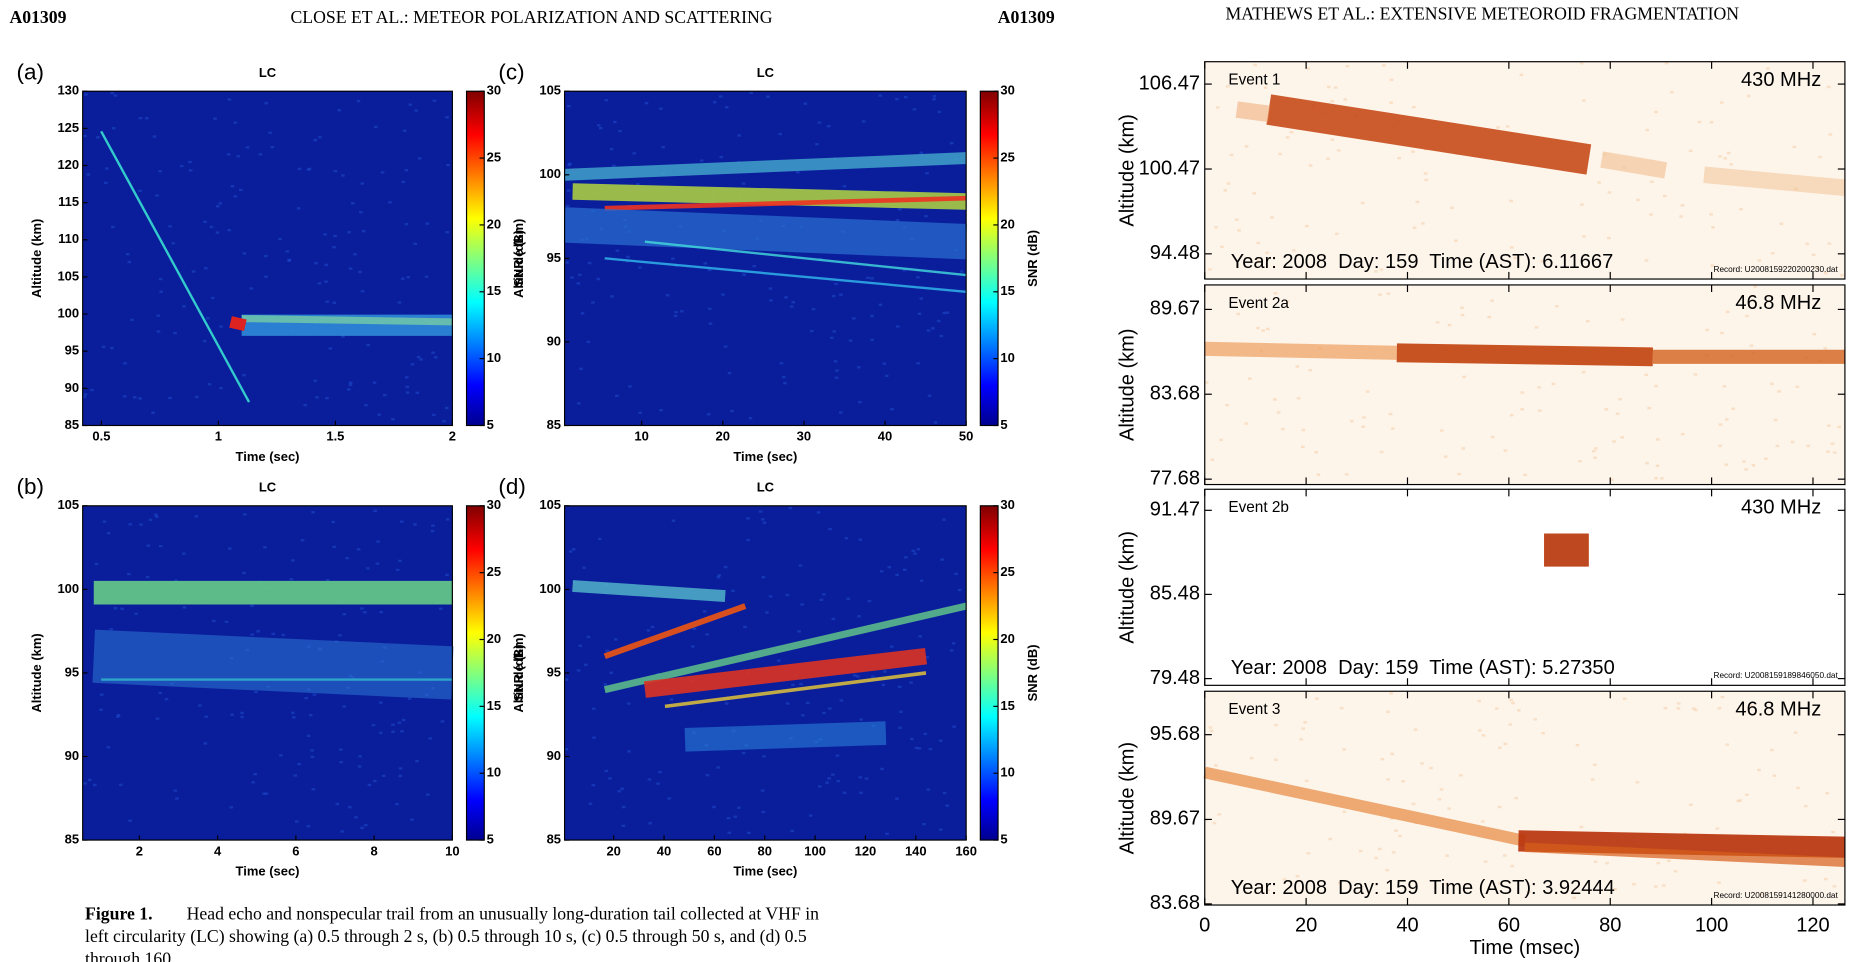 This screenshot has height=962, width=1852. I want to click on heatmap-background, so click(765, 258).